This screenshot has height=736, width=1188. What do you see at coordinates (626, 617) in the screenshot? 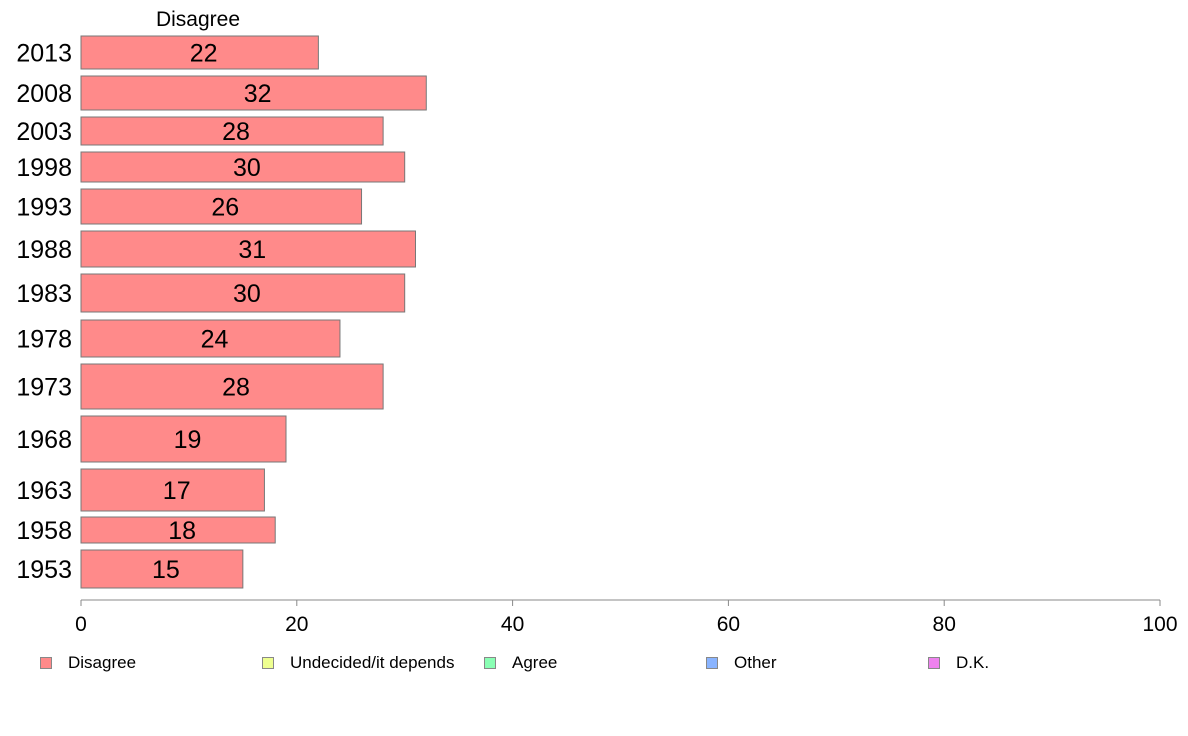
I see `x-axis: 0 20 40 60 80 100` at bounding box center [626, 617].